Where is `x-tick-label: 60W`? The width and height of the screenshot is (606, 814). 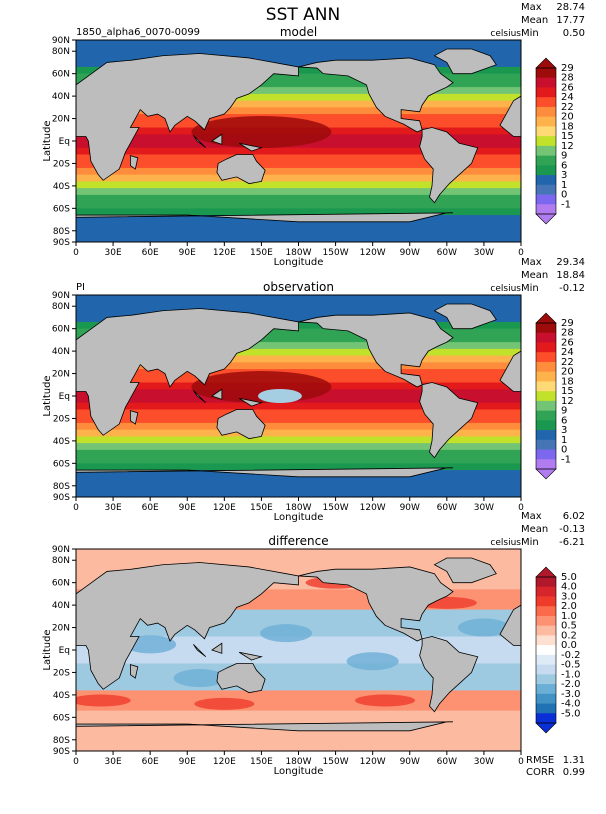 x-tick-label: 60W is located at coordinates (447, 508).